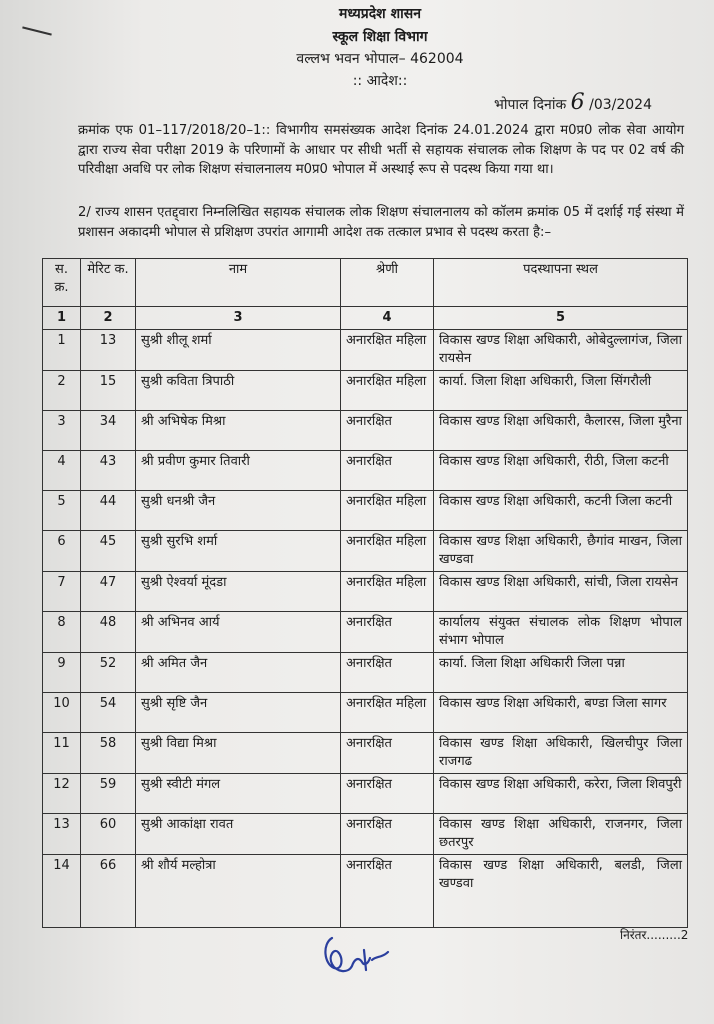 Image resolution: width=714 pixels, height=1024 pixels. I want to click on govt-name: मध्यप्रदेश शासन, so click(380, 14).